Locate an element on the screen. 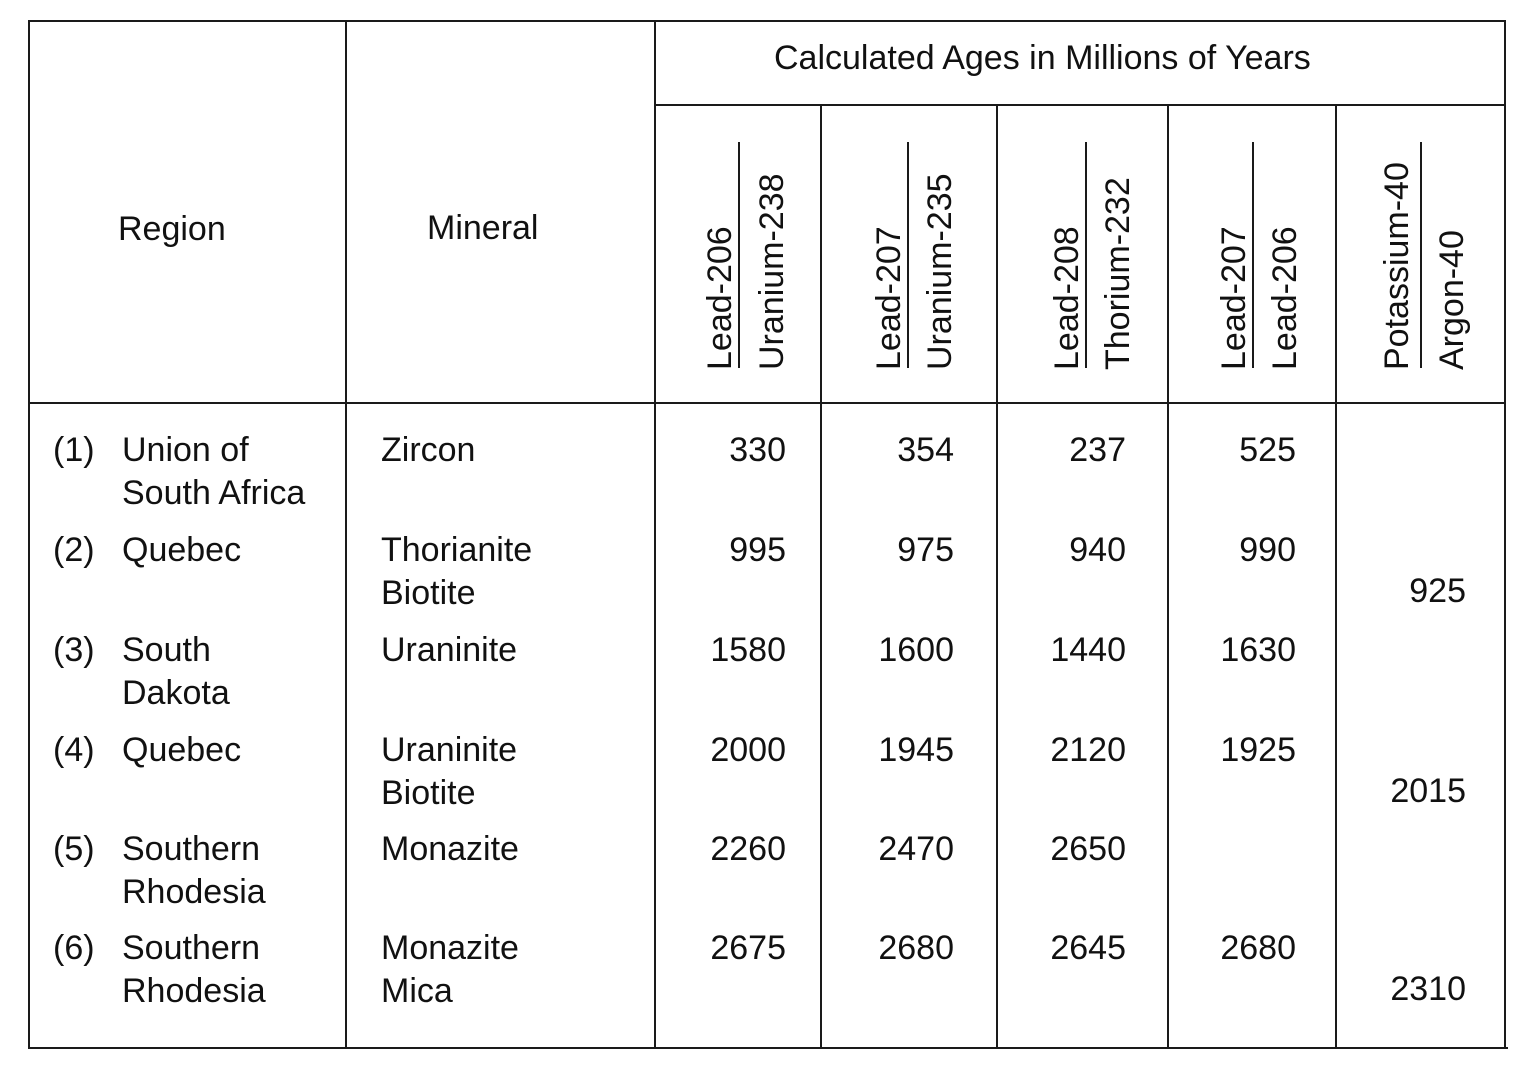 The width and height of the screenshot is (1528, 1069). age-value: 975 is located at coordinates (925, 550).